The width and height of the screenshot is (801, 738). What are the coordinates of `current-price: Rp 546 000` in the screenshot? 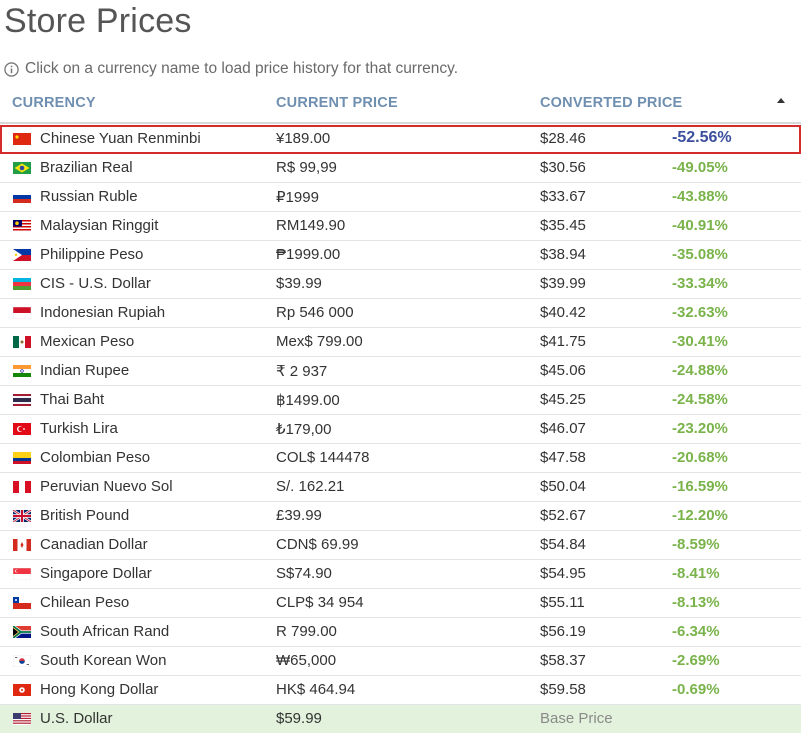 It's located at (315, 312).